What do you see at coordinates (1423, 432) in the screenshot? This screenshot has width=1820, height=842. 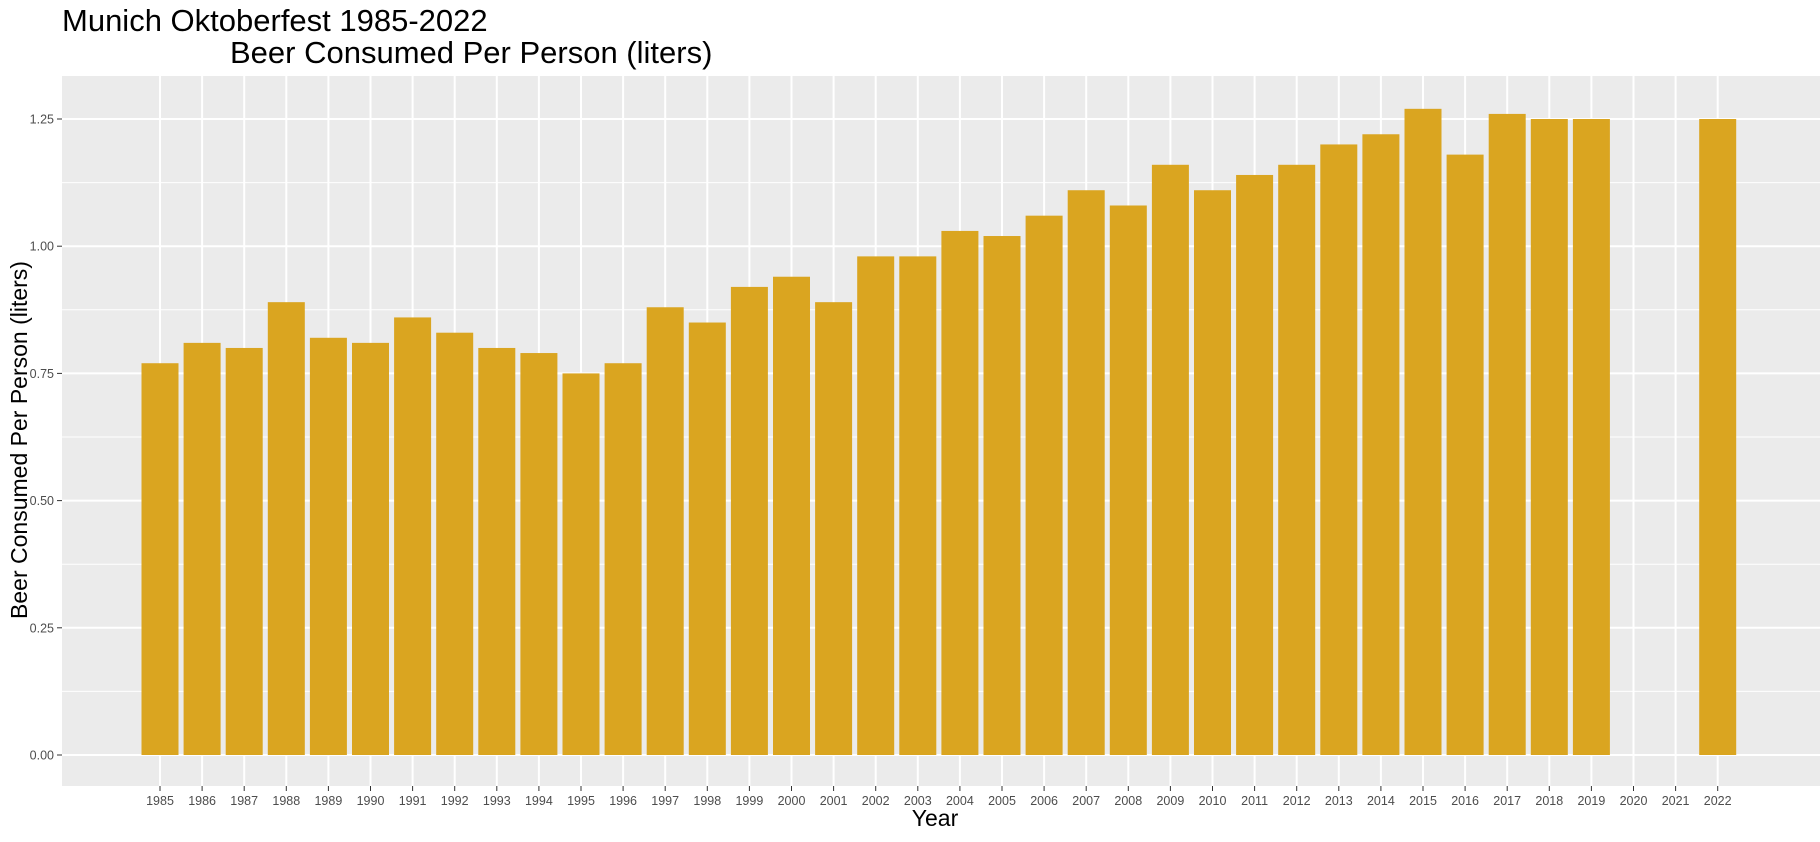 I see `bar-2015` at bounding box center [1423, 432].